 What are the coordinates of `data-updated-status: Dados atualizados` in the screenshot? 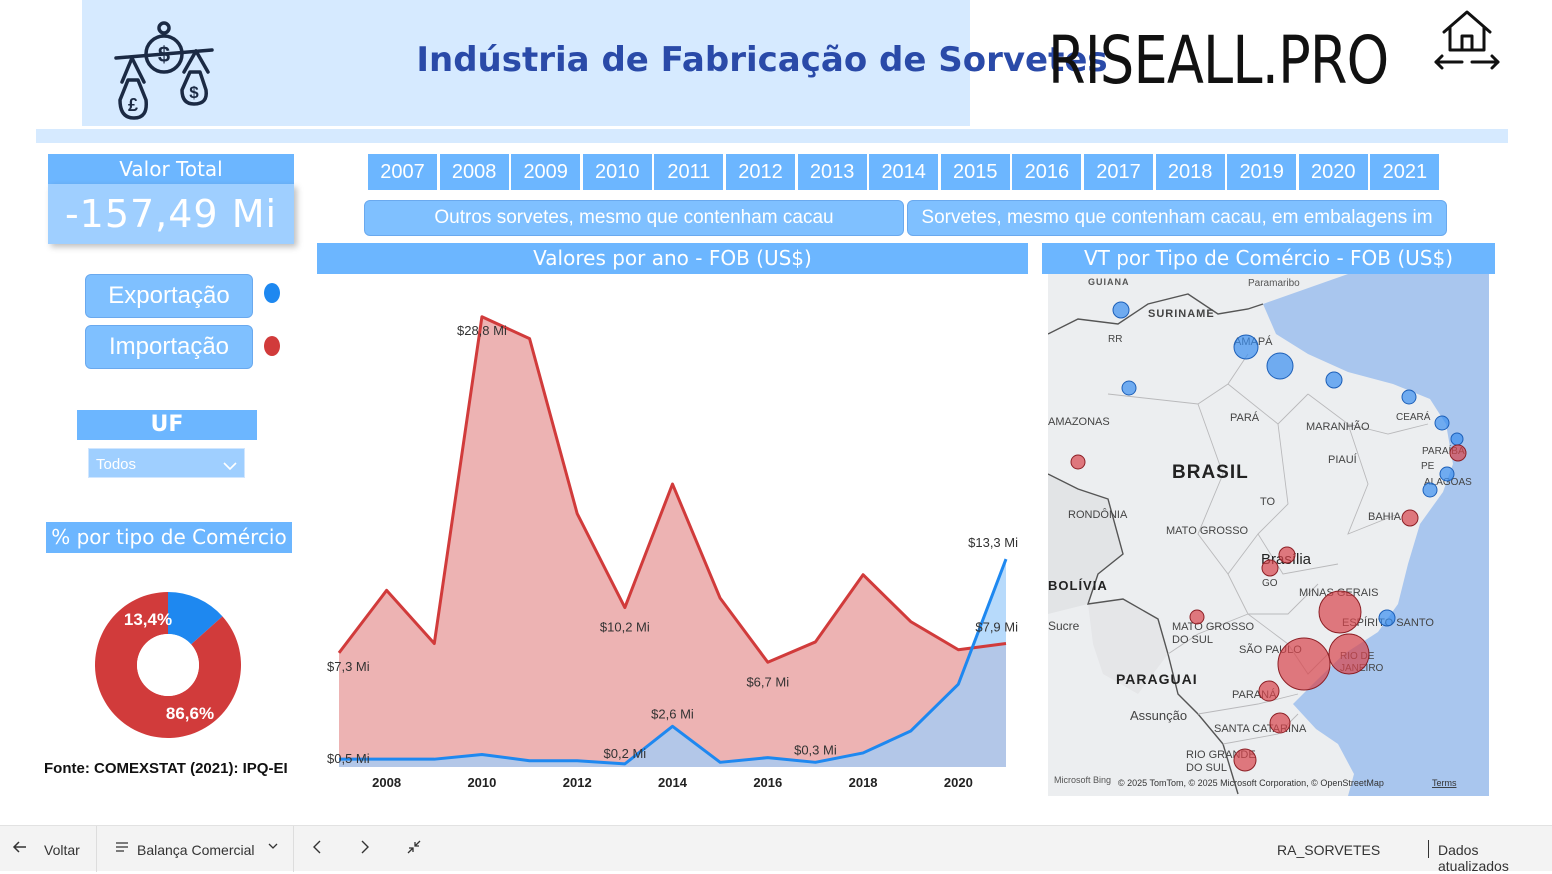 It's located at (1473, 858).